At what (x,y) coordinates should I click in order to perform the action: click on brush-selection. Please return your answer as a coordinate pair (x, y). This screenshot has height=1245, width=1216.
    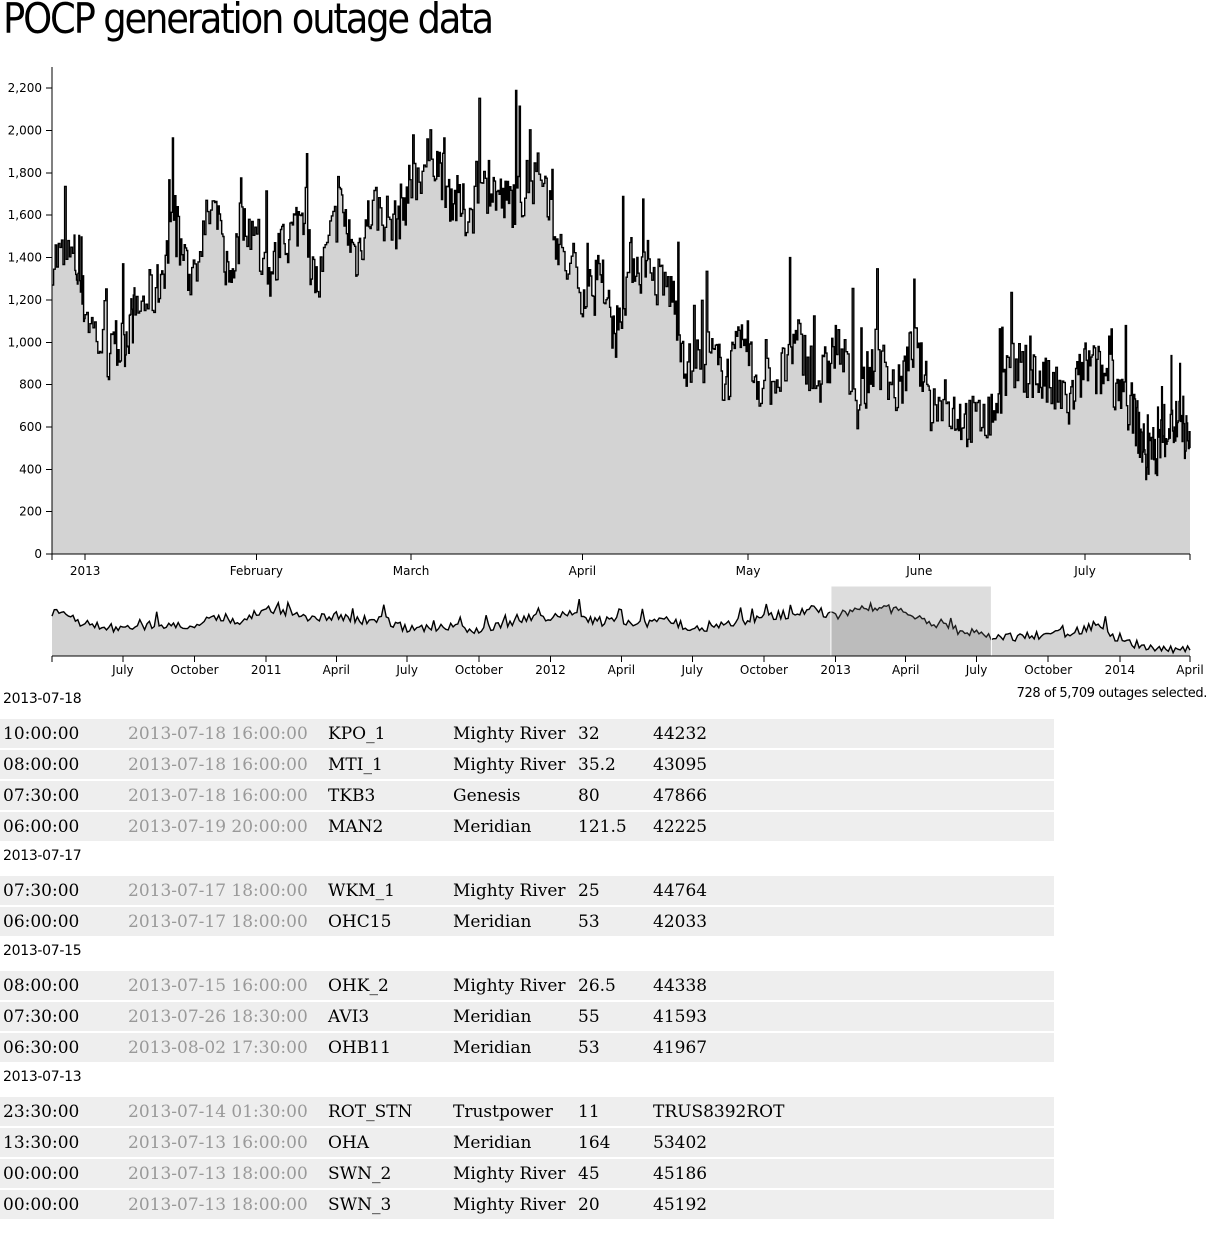
    Looking at the image, I should click on (911, 621).